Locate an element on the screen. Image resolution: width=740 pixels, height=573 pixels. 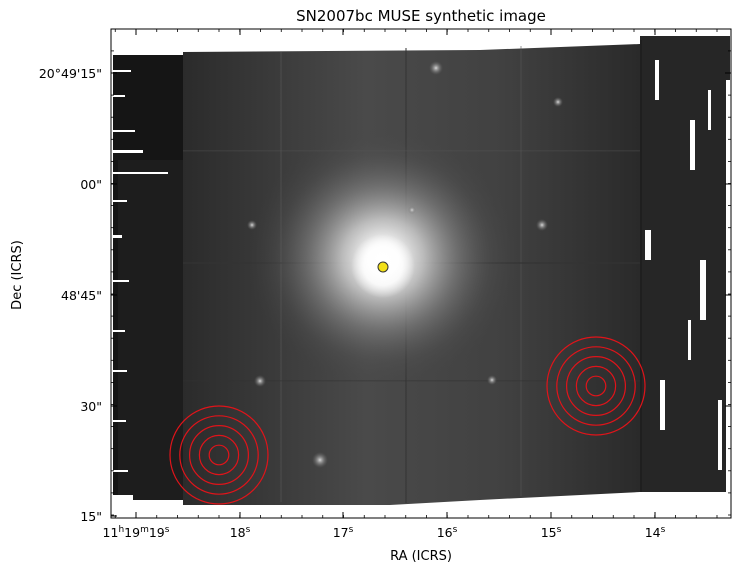
aperture-lower-left is located at coordinates (219, 455).